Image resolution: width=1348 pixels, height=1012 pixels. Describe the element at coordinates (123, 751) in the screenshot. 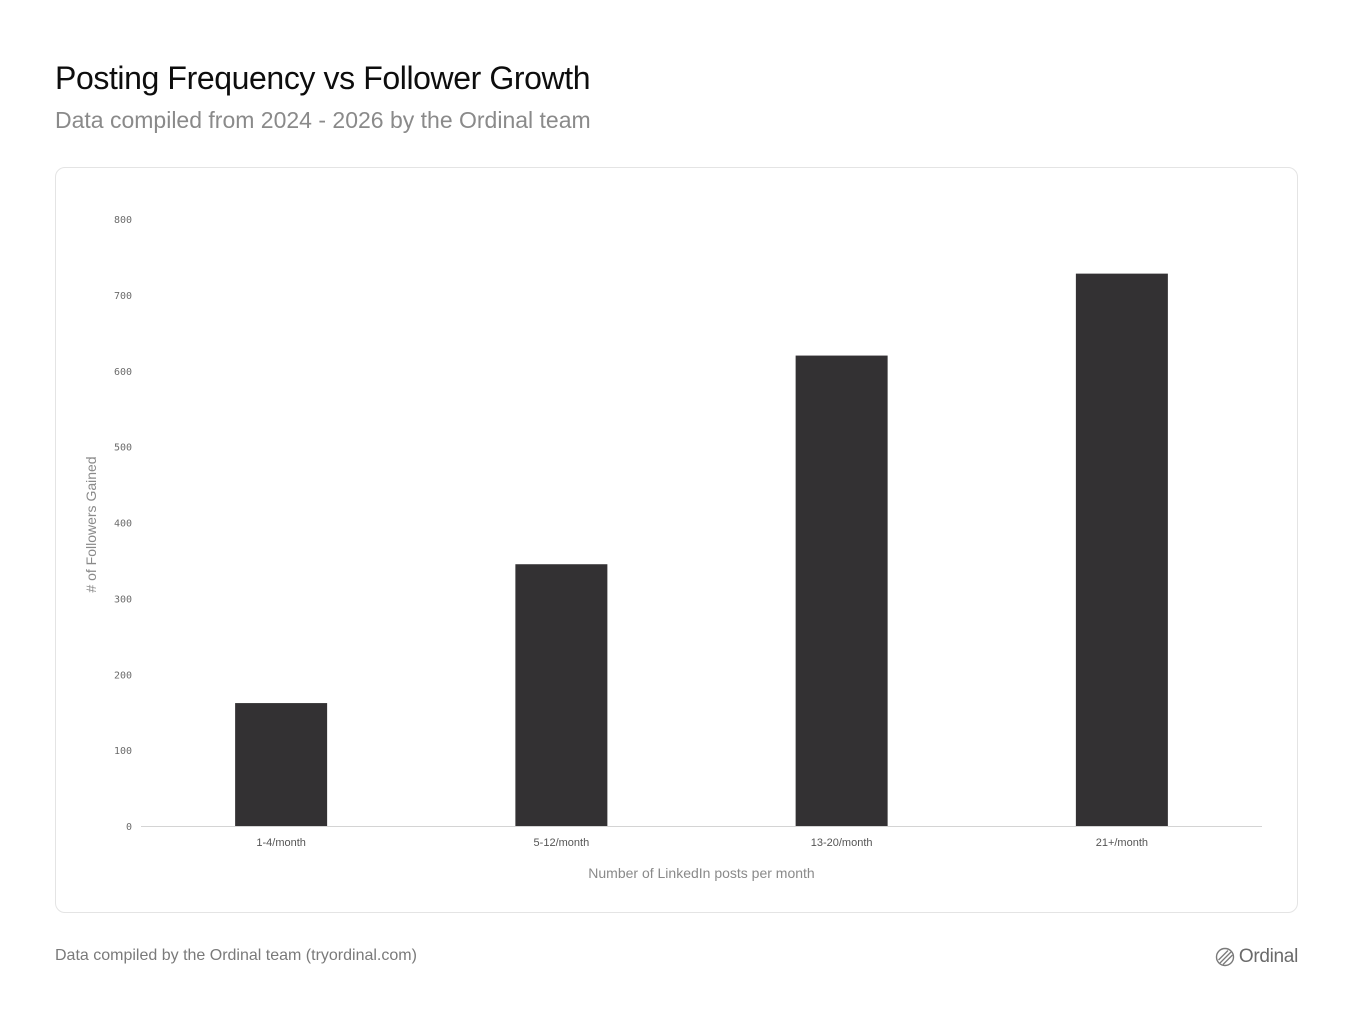

I see `y-tick-label: 100` at that location.